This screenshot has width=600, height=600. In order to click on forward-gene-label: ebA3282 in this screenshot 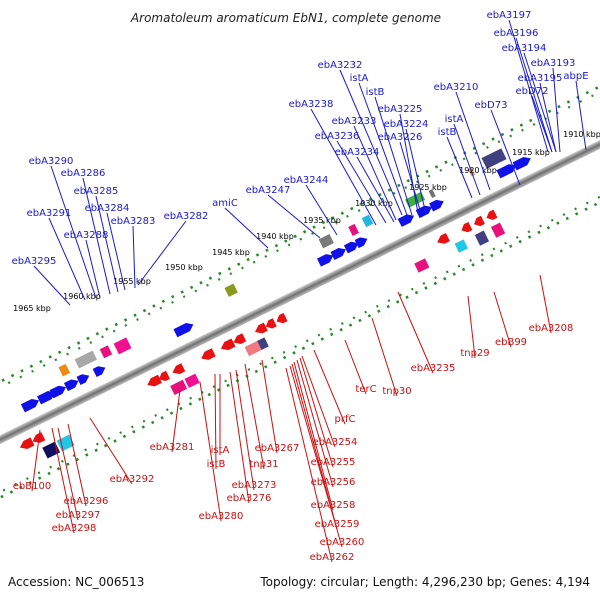, I will do `click(186, 216)`.